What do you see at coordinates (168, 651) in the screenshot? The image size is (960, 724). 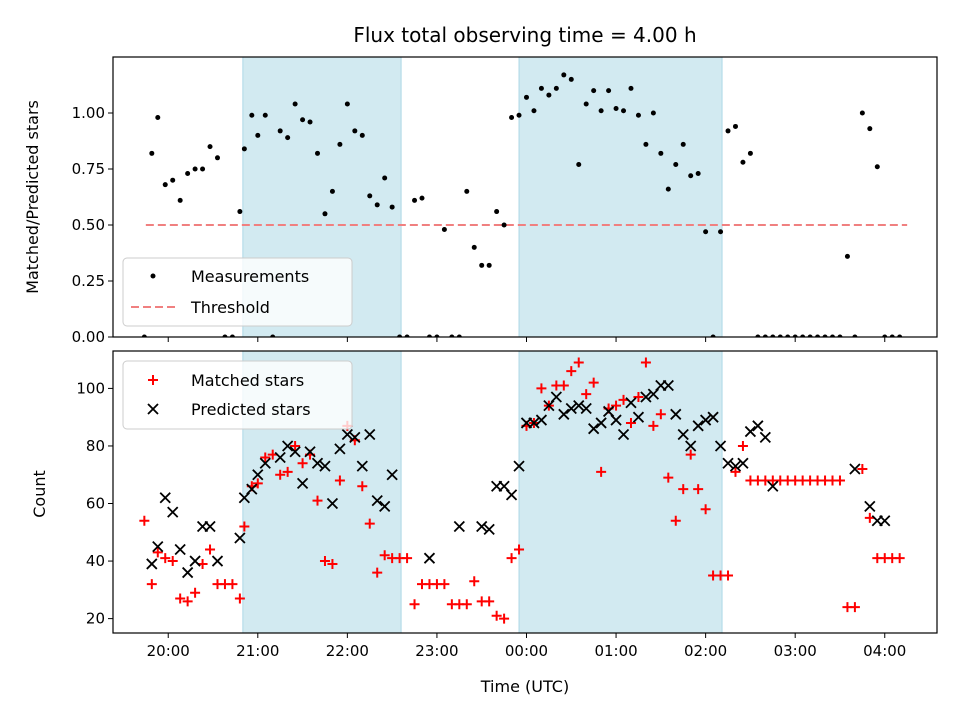 I see `x-tick-label: 20:00` at bounding box center [168, 651].